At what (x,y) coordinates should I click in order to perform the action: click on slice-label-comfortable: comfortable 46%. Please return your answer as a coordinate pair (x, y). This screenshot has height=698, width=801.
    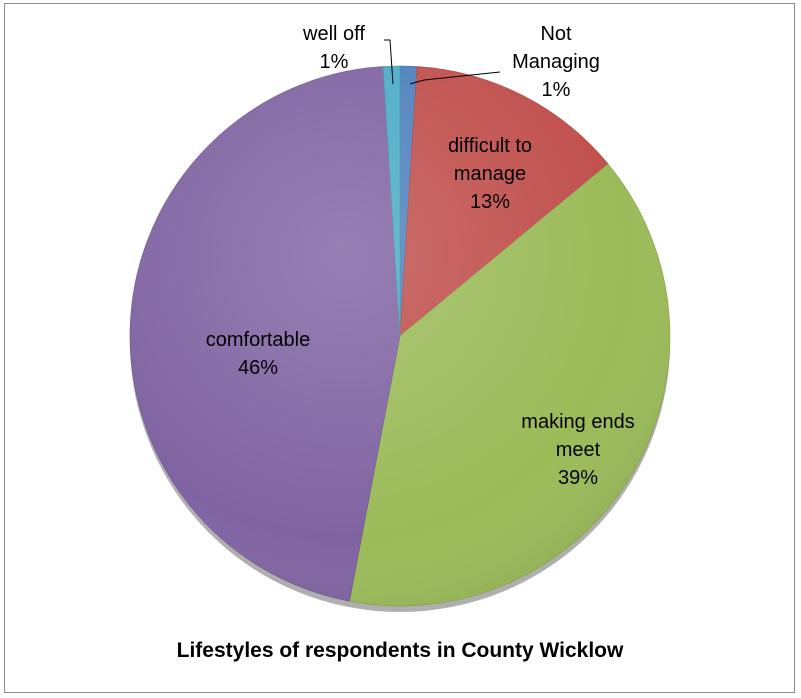
    Looking at the image, I should click on (258, 354).